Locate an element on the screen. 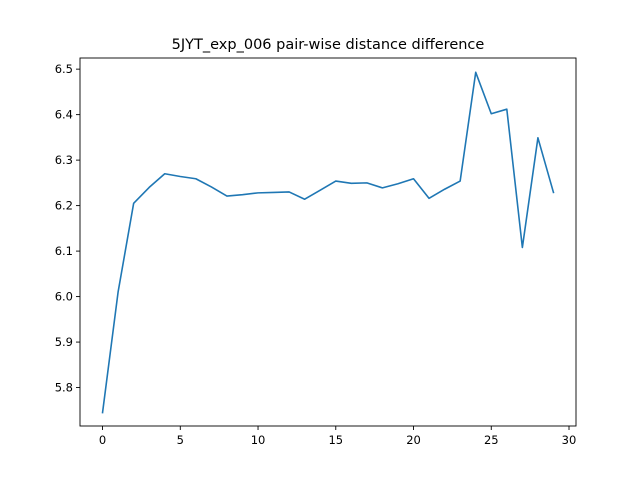 This screenshot has height=480, width=640. y-tick-label-5: 6.3 is located at coordinates (64, 160).